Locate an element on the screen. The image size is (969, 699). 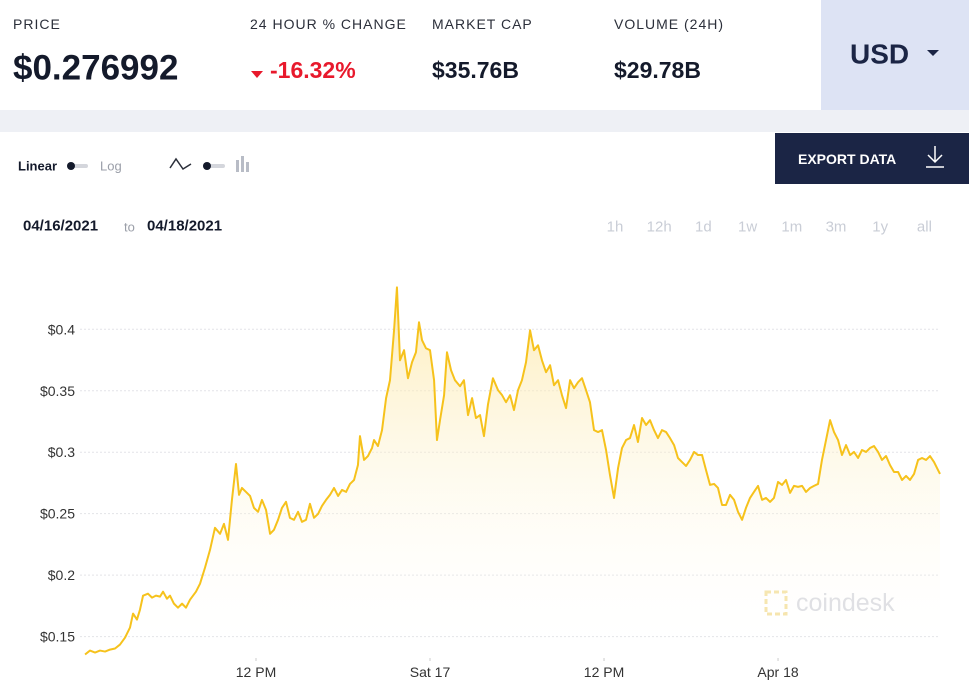
range-button: 1w is located at coordinates (747, 227).